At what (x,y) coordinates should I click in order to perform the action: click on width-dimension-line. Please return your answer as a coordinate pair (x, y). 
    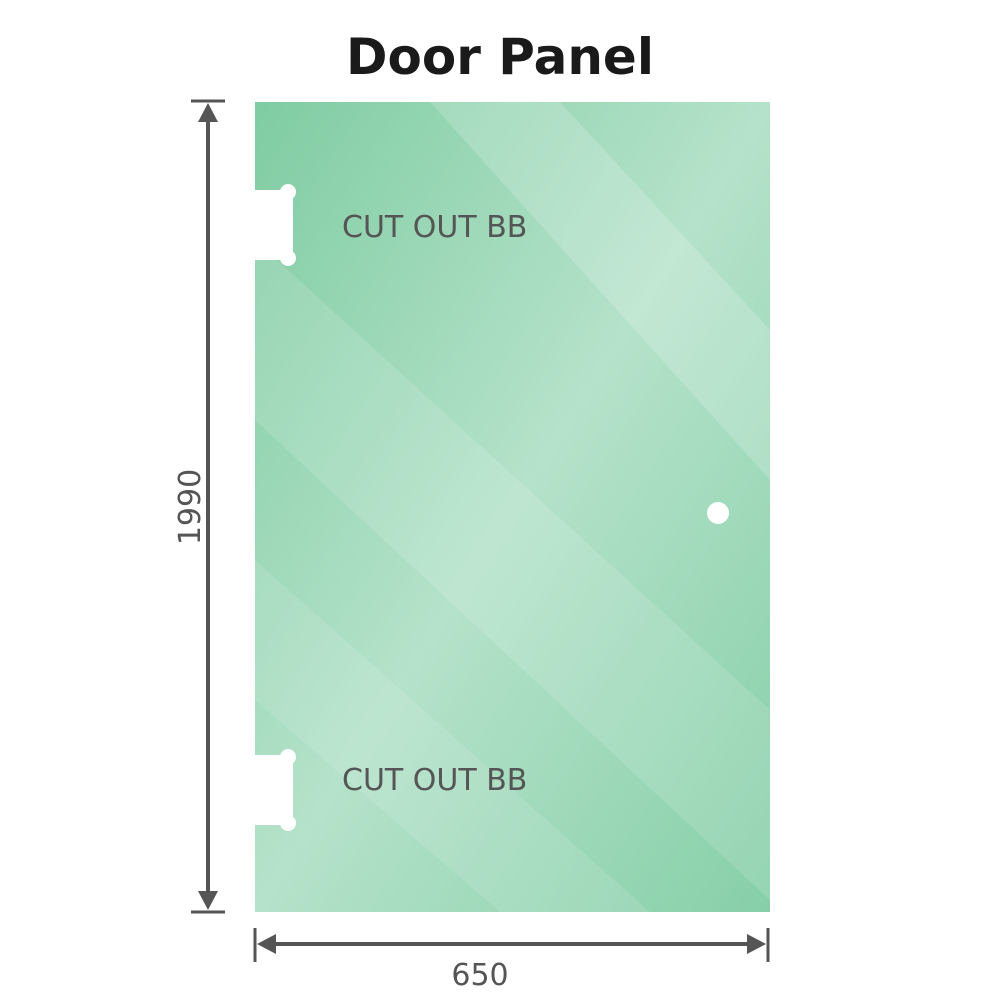
    Looking at the image, I should click on (511, 945).